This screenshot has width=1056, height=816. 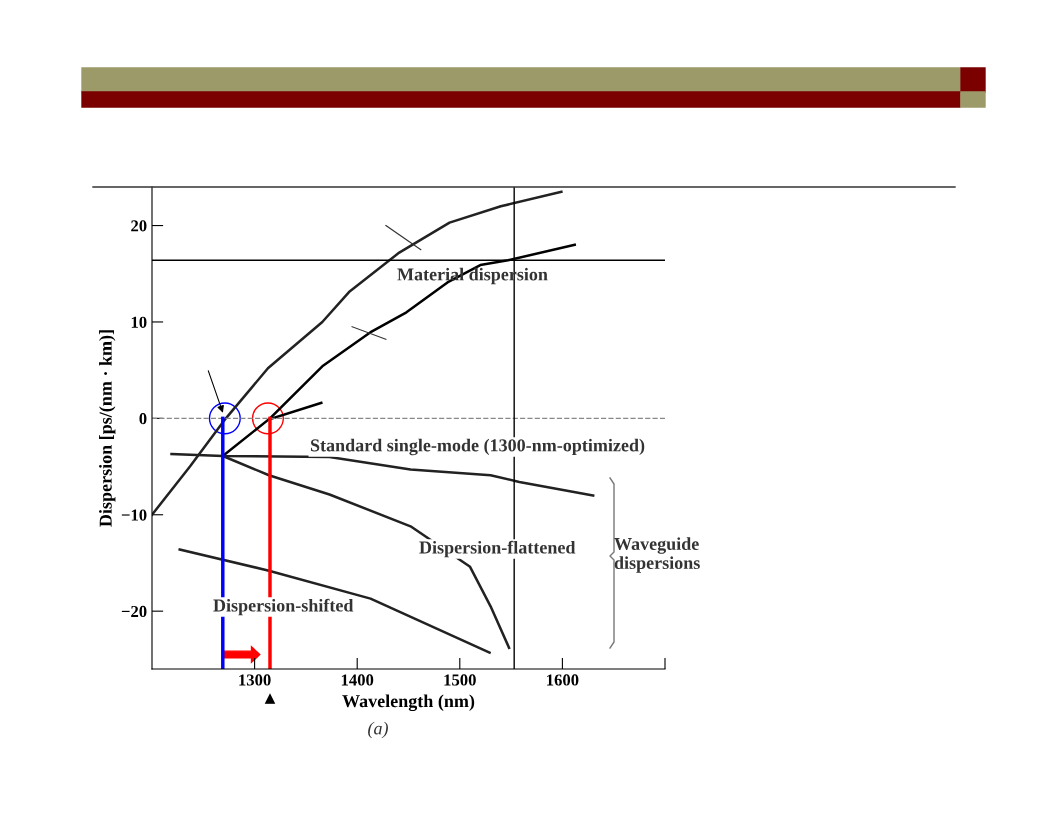 What do you see at coordinates (497, 549) in the screenshot?
I see `annotation: Dispersion-flattened` at bounding box center [497, 549].